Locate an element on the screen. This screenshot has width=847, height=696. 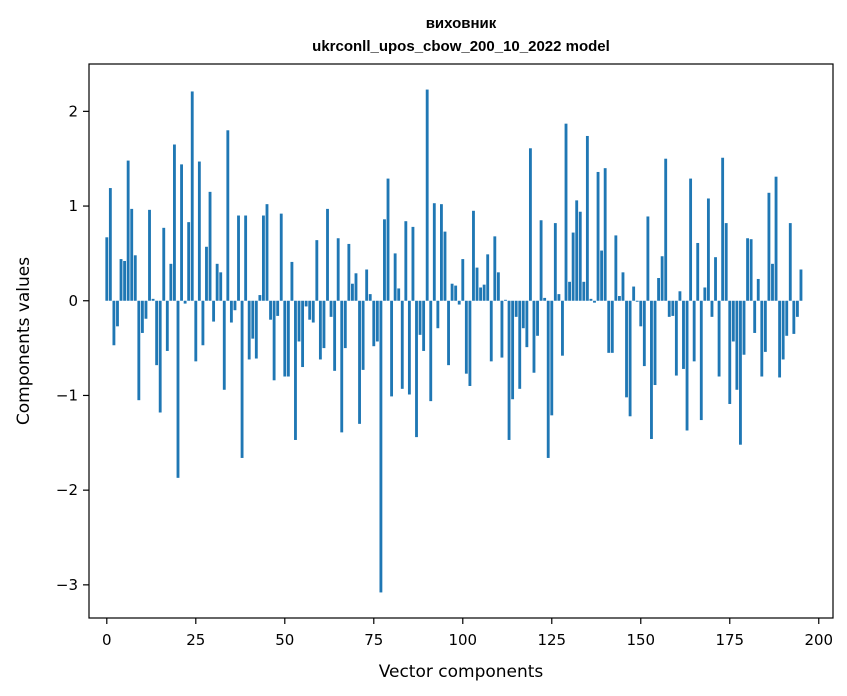
x-tick-label: 125 is located at coordinates (551, 640).